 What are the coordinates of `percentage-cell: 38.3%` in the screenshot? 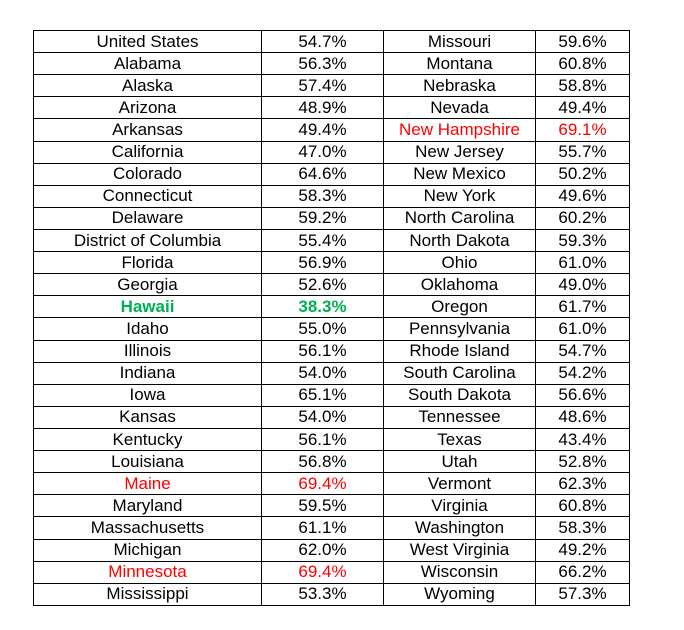 It's located at (322, 307).